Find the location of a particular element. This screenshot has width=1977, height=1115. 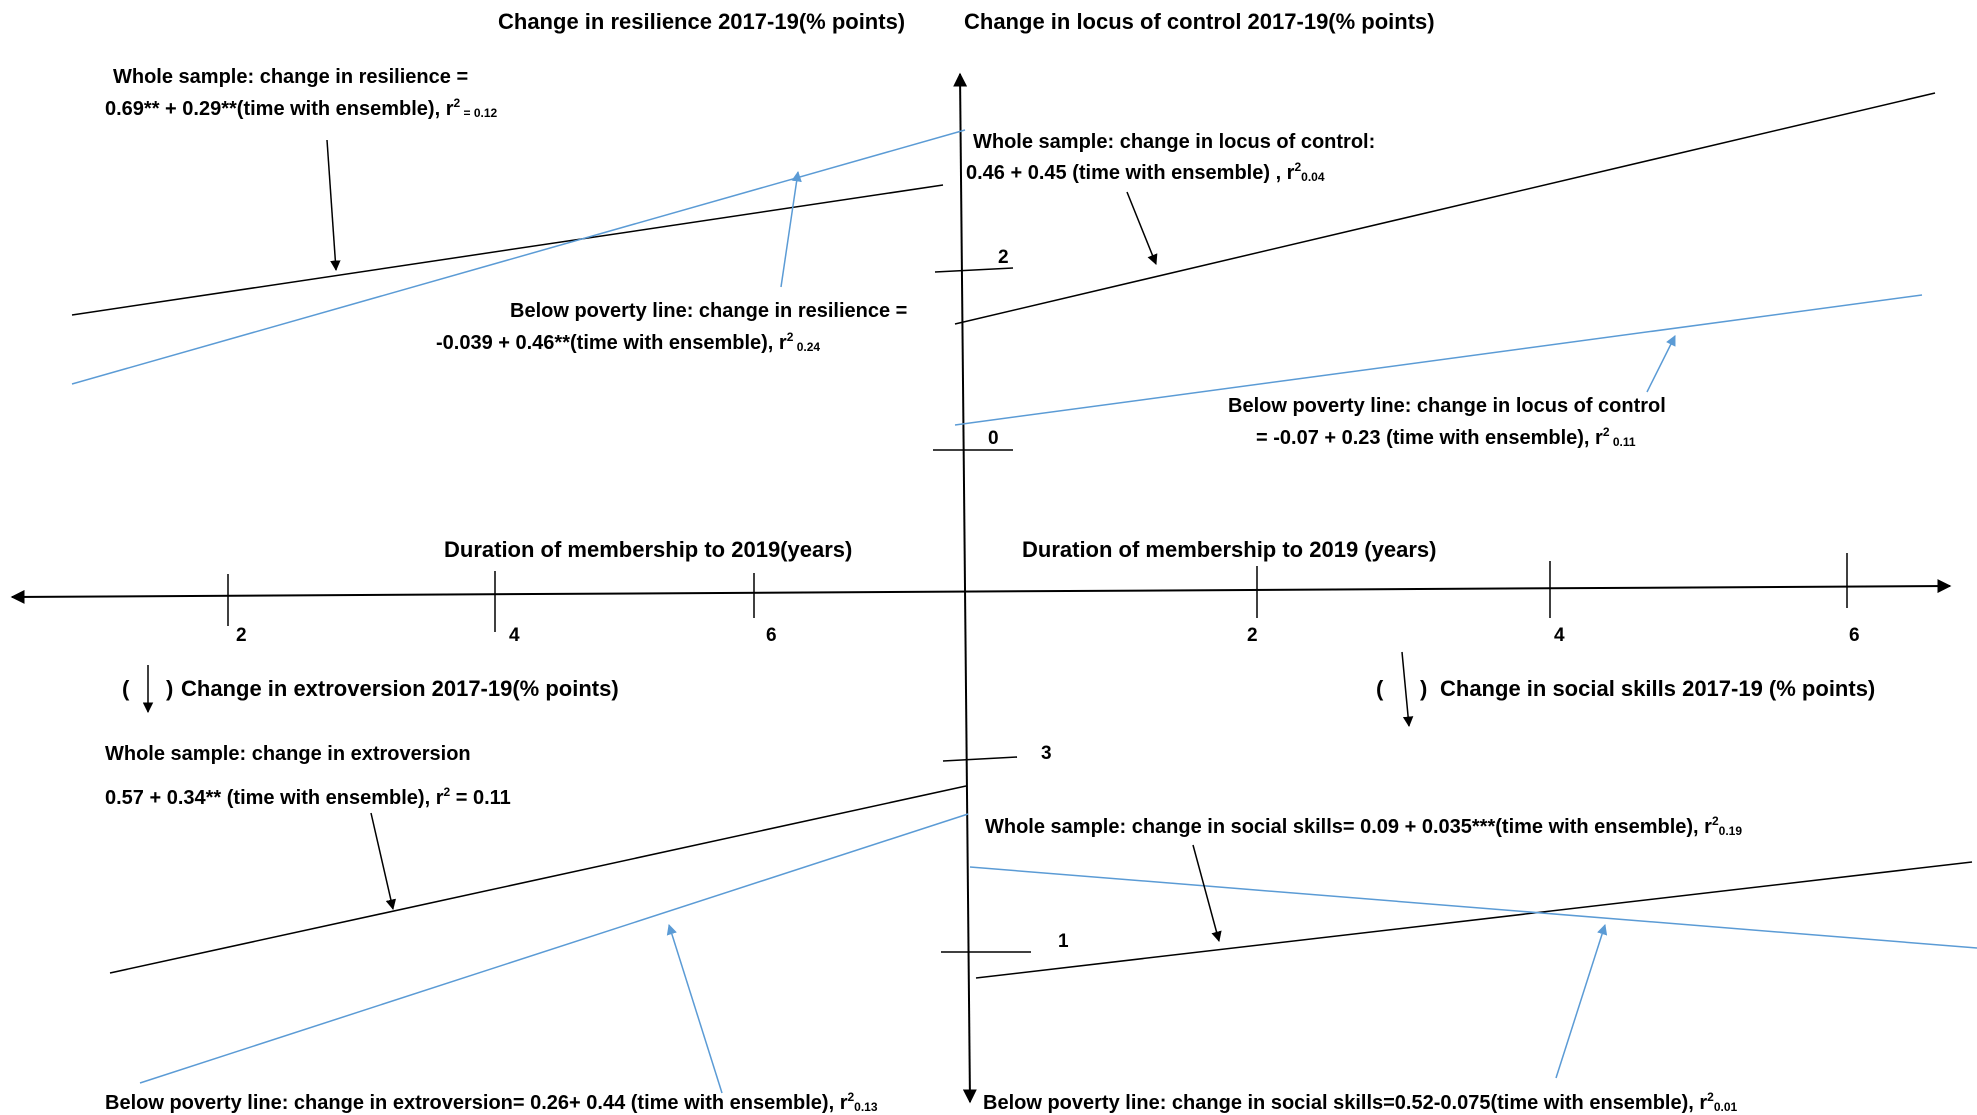

x-ticks-right: 2 4 6 is located at coordinates (1553, 599).